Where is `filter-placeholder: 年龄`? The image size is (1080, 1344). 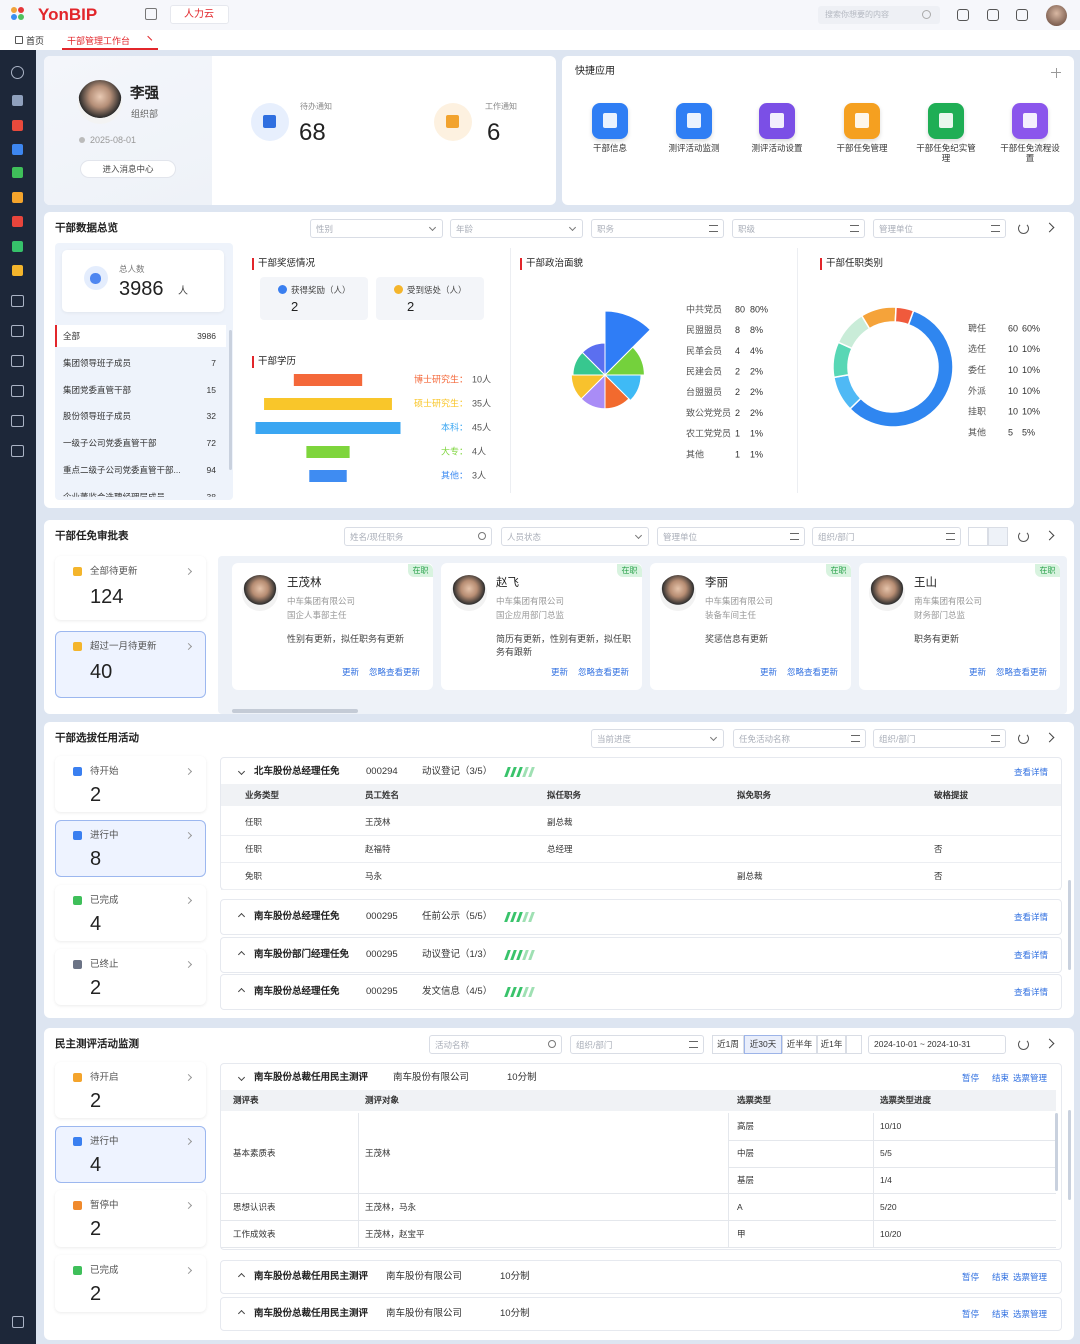 filter-placeholder: 年龄 is located at coordinates (465, 228).